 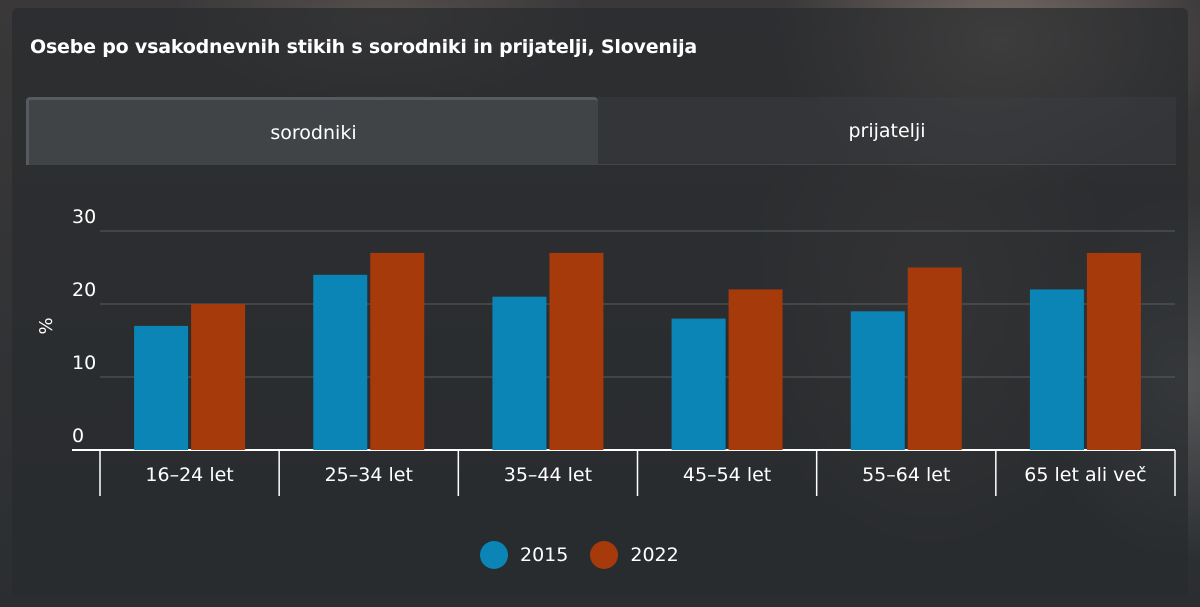 I want to click on legend: 2015 2022, so click(x=590, y=555).